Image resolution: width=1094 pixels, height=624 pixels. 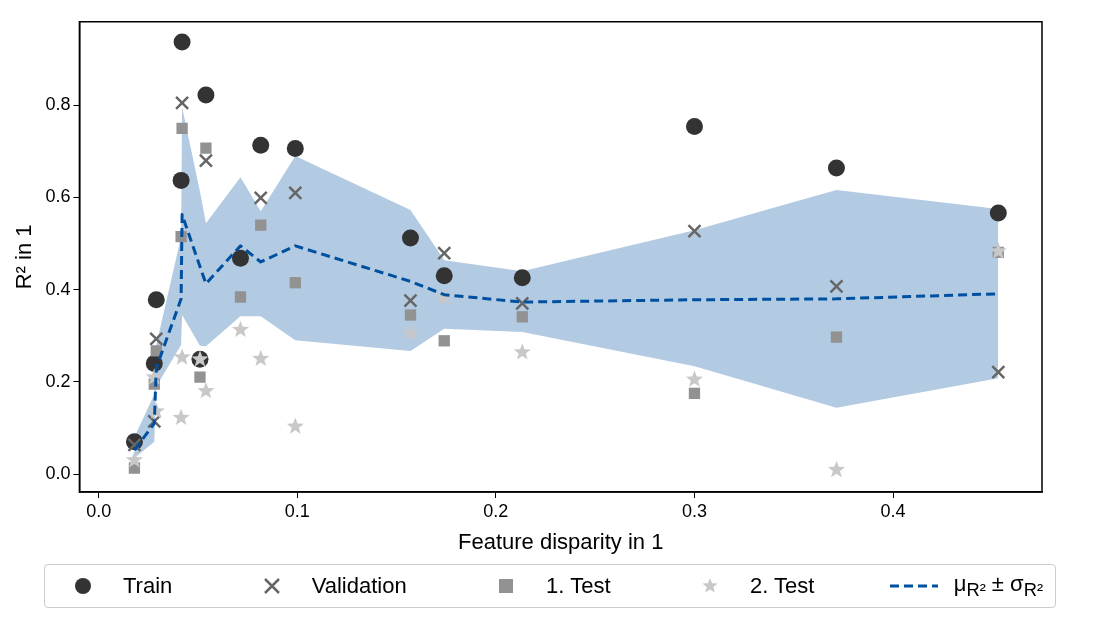 What do you see at coordinates (58, 288) in the screenshot?
I see `y-tick-label: 0.4` at bounding box center [58, 288].